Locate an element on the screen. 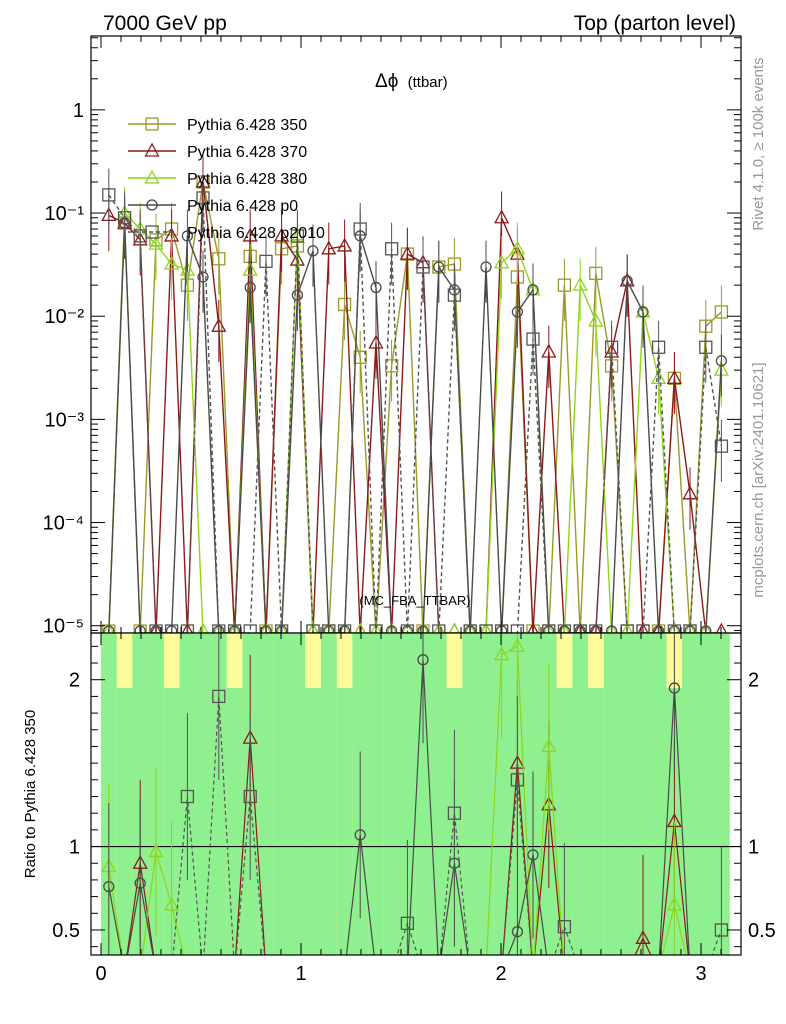 The image size is (786, 1024). side-label-rivet: Rivet 4.1.0, ≥ 100k events is located at coordinates (758, 143).